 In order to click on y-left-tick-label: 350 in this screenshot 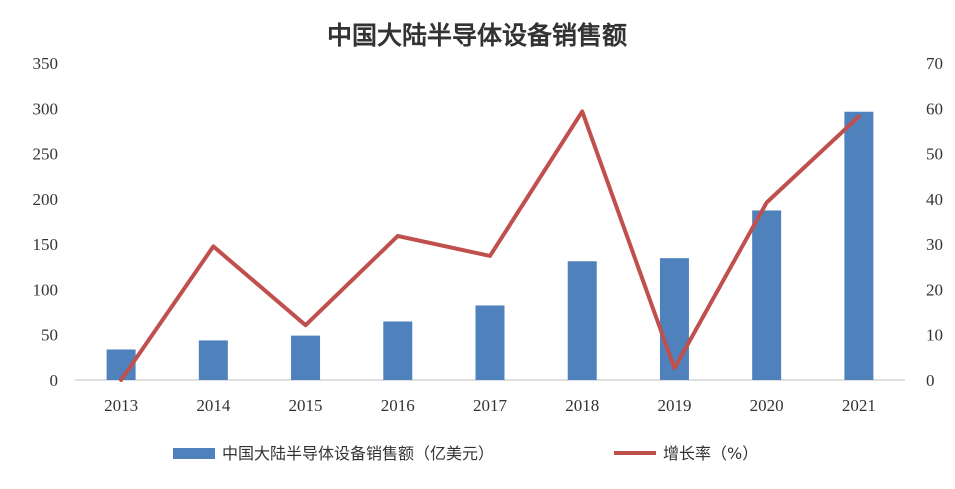, I will do `click(46, 63)`.